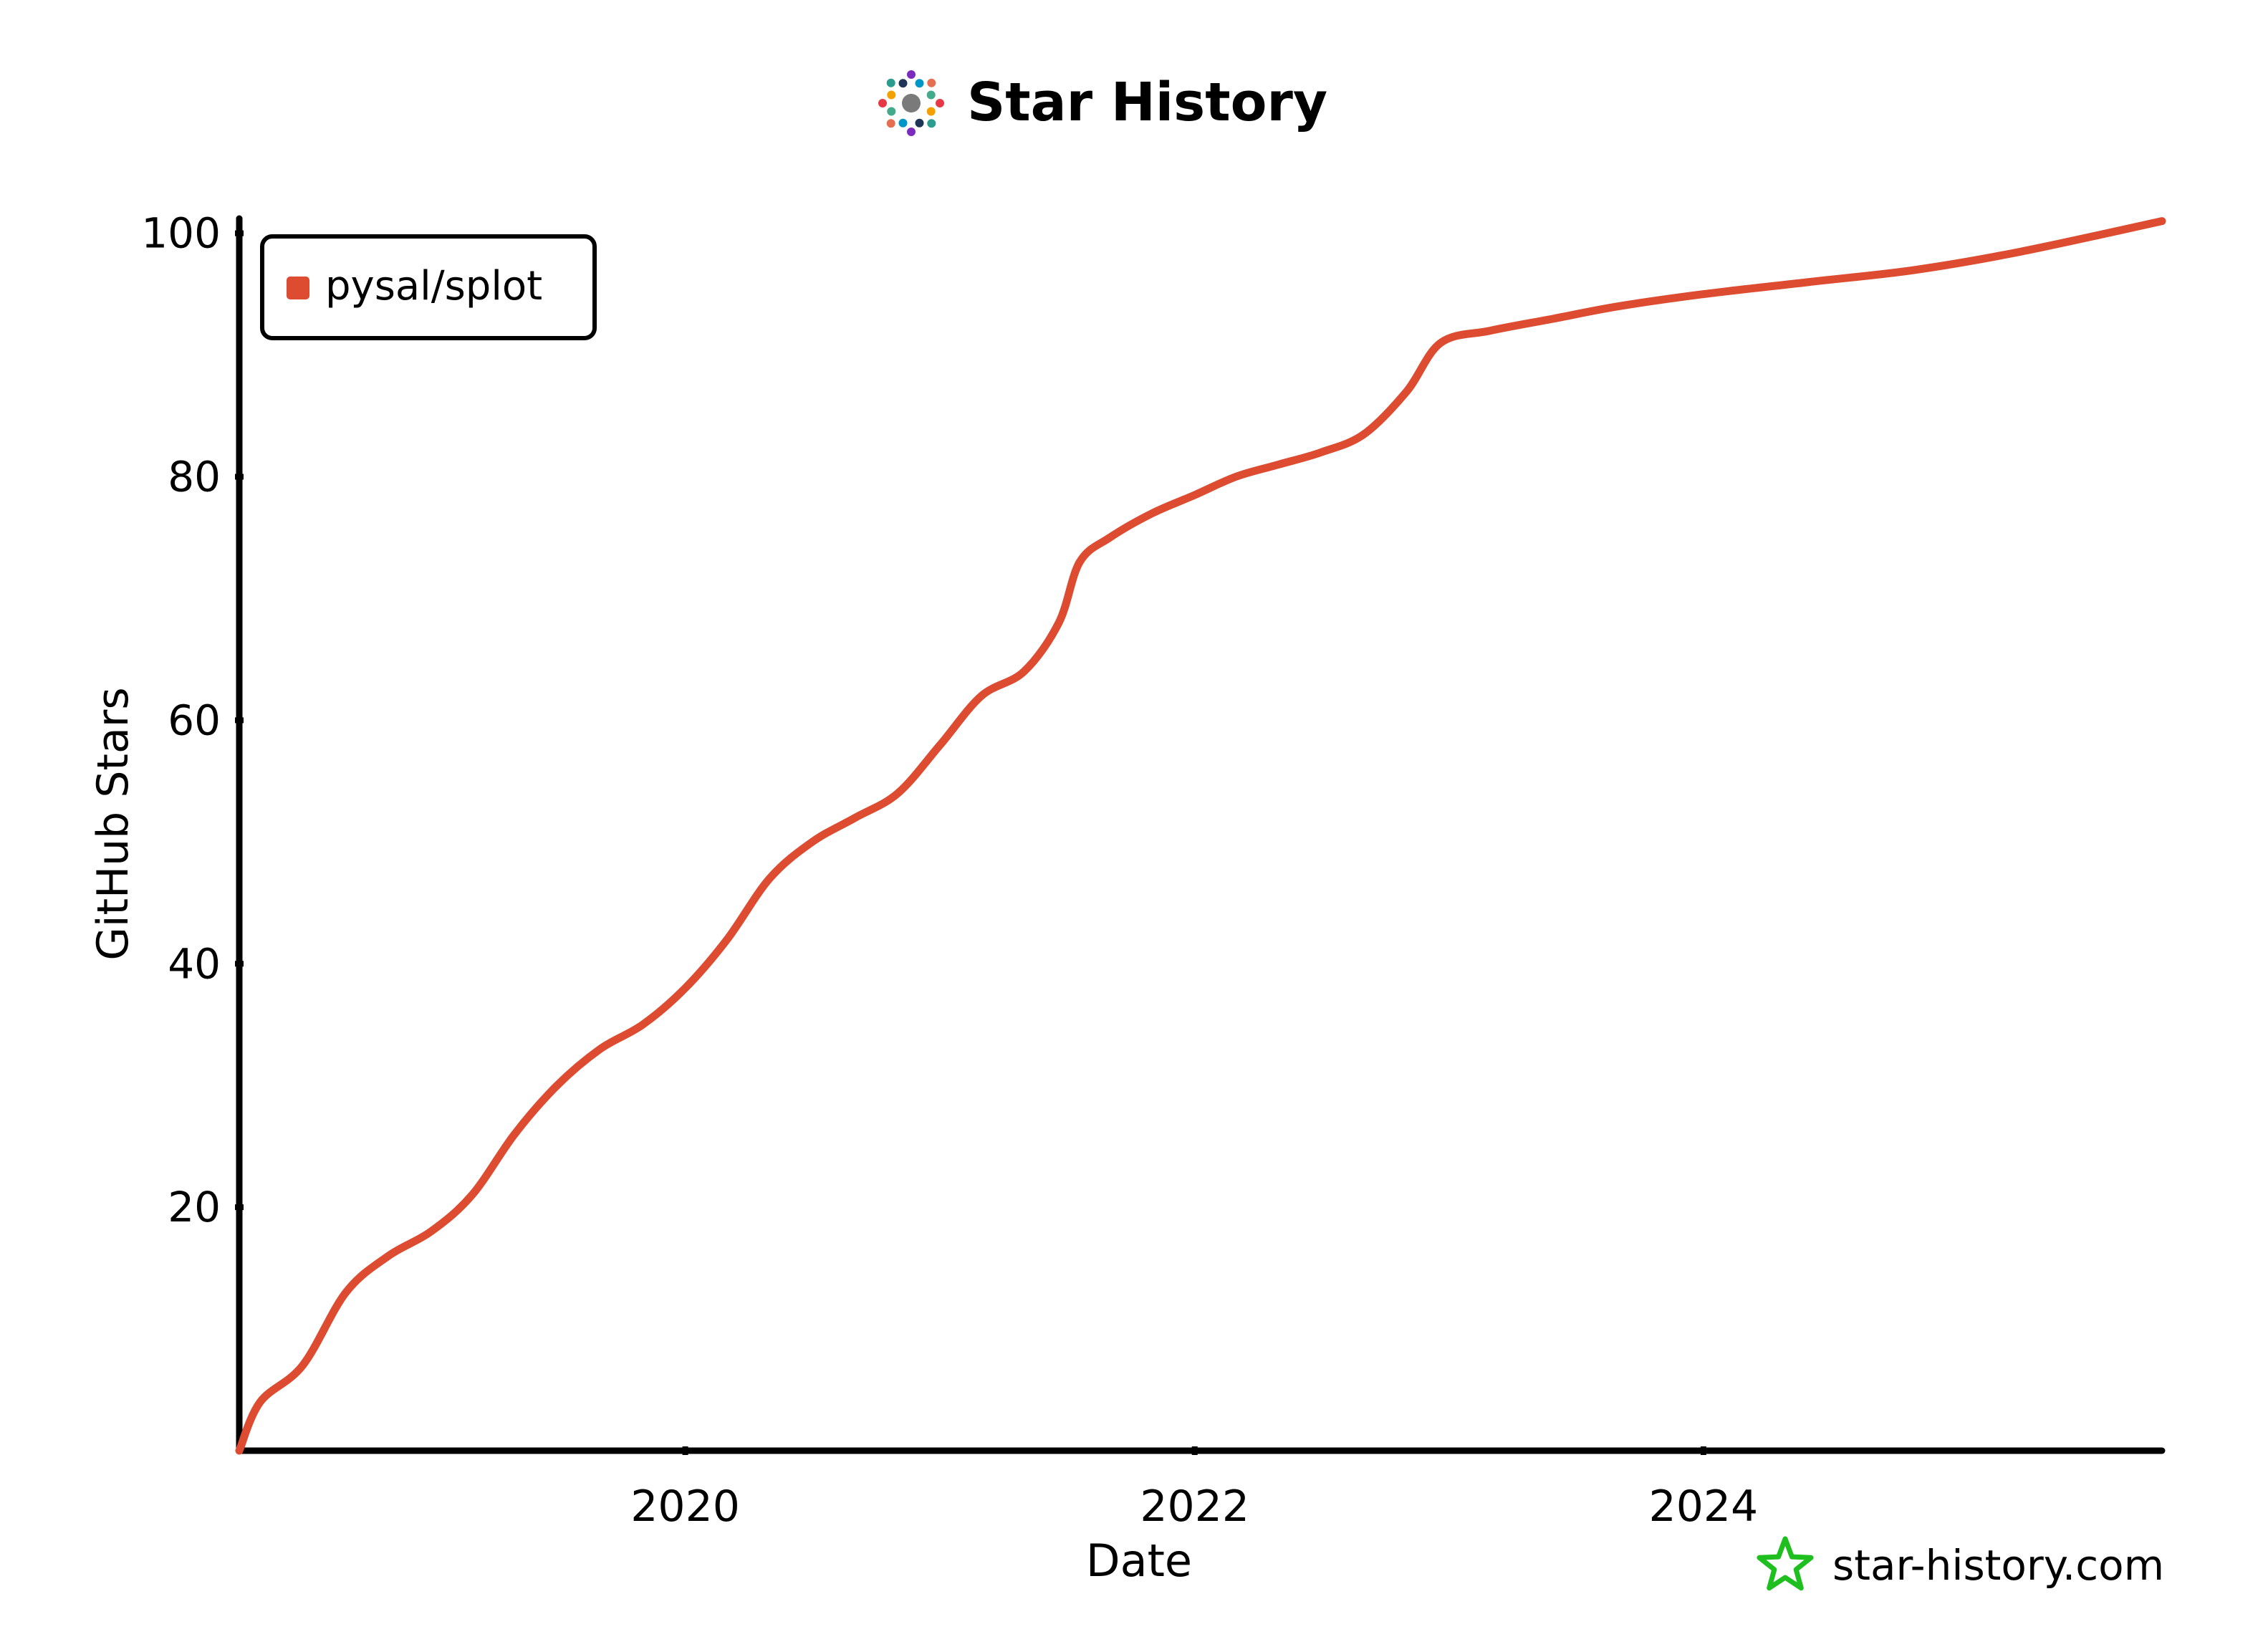 Image resolution: width=2258 pixels, height=1652 pixels. I want to click on header: Star History, so click(1102, 103).